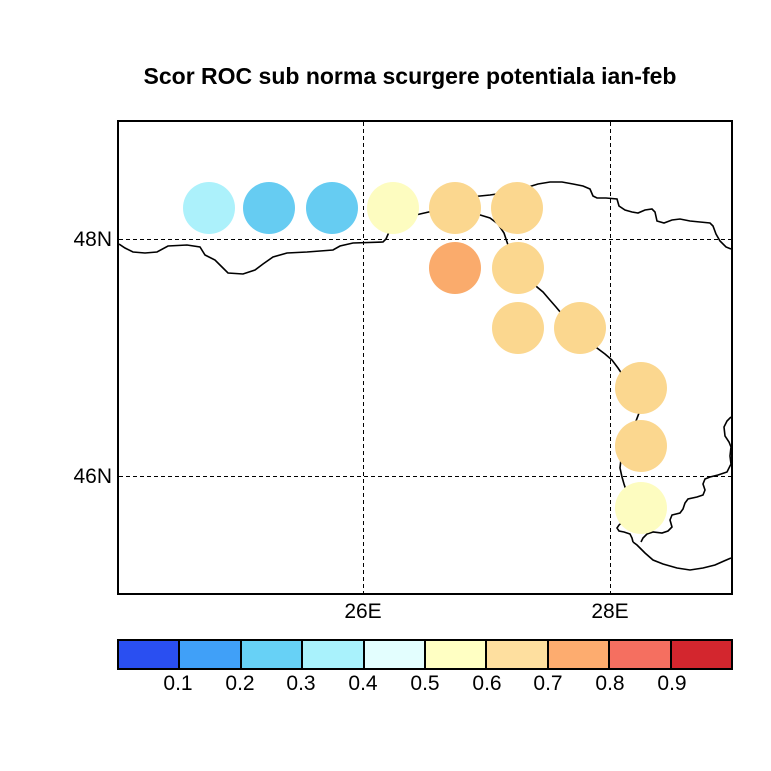  I want to click on colorbar-tick-label: 0.4, so click(363, 683).